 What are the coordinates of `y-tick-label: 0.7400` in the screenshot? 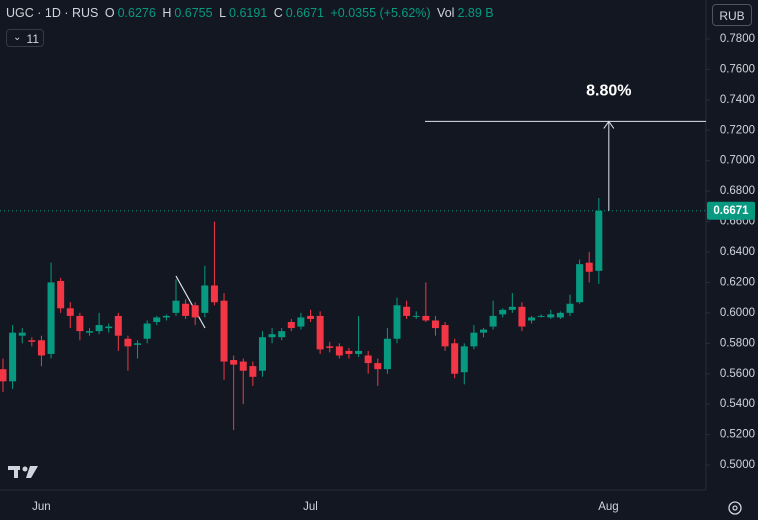 It's located at (737, 100).